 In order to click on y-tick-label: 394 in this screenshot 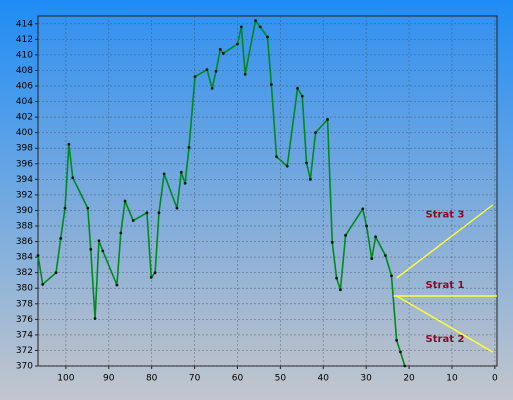, I will do `click(24, 180)`.